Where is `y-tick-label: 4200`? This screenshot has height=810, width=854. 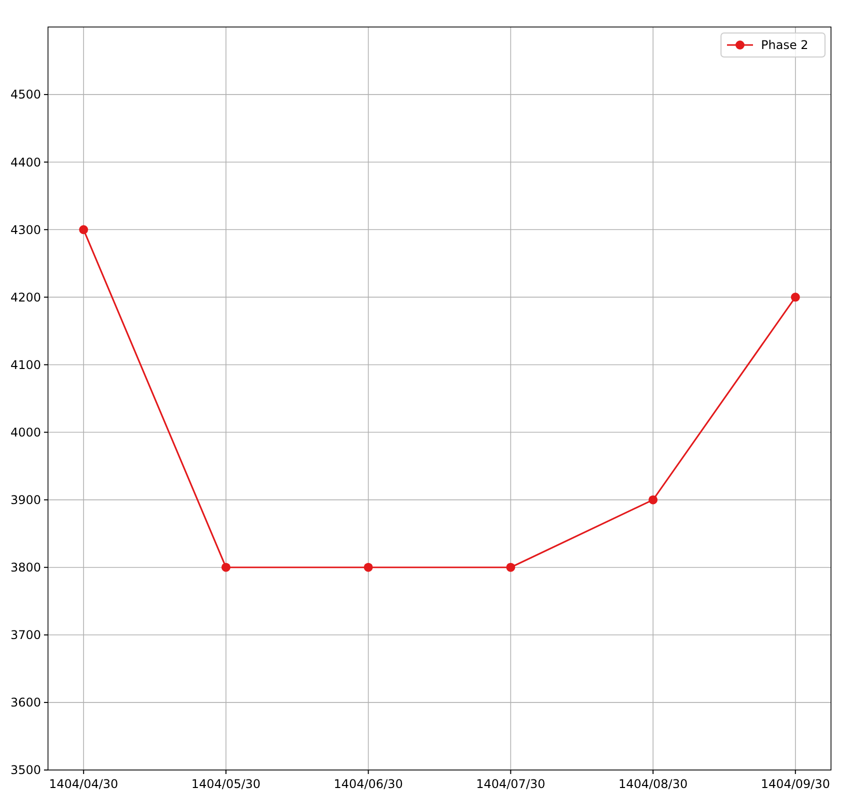
y-tick-label: 4200 is located at coordinates (25, 297).